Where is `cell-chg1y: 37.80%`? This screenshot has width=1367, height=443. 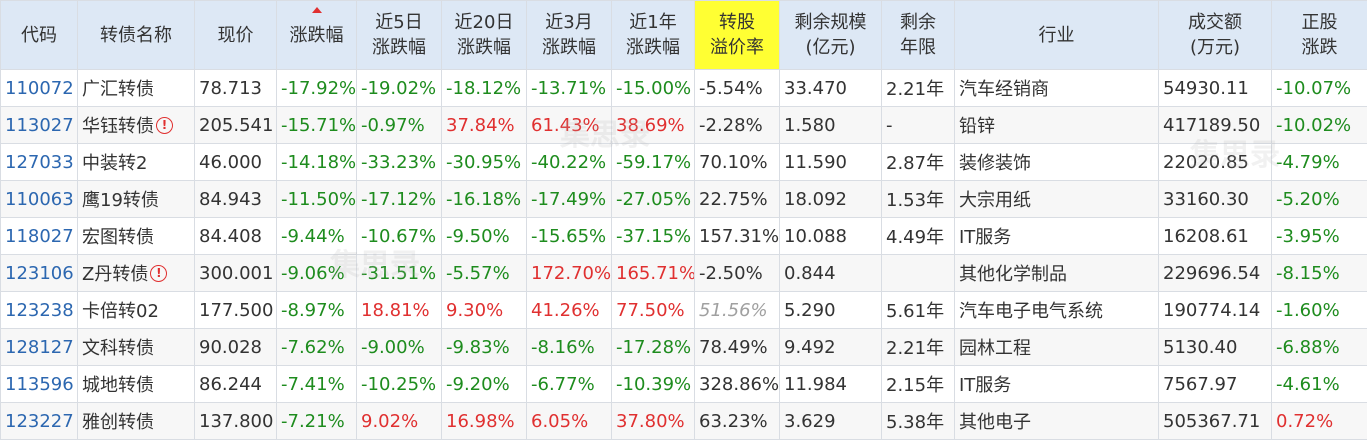 cell-chg1y: 37.80% is located at coordinates (653, 421).